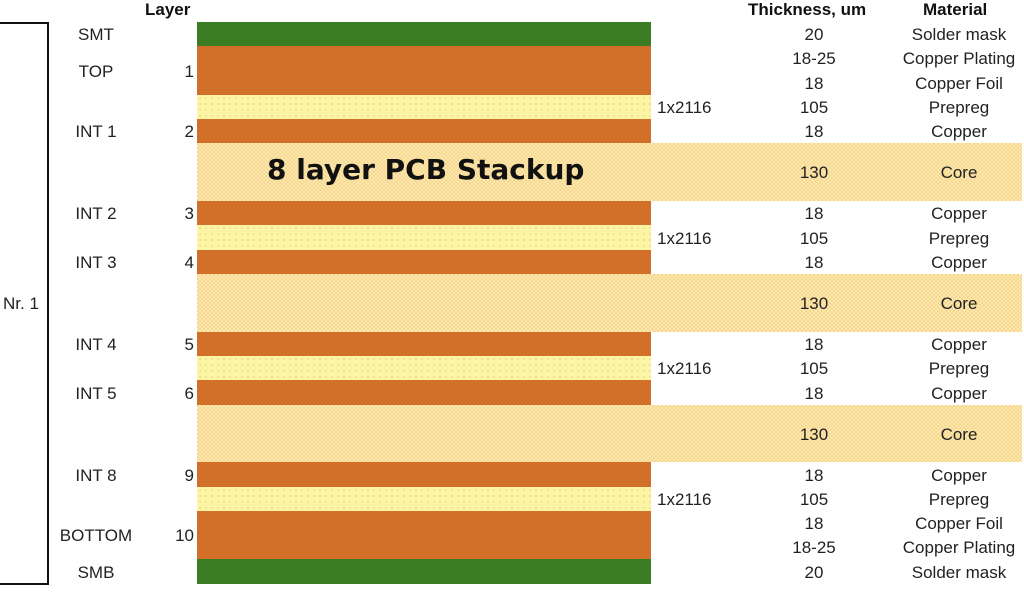  What do you see at coordinates (426, 169) in the screenshot?
I see `diagram-title: 8 layer PCB Stackup` at bounding box center [426, 169].